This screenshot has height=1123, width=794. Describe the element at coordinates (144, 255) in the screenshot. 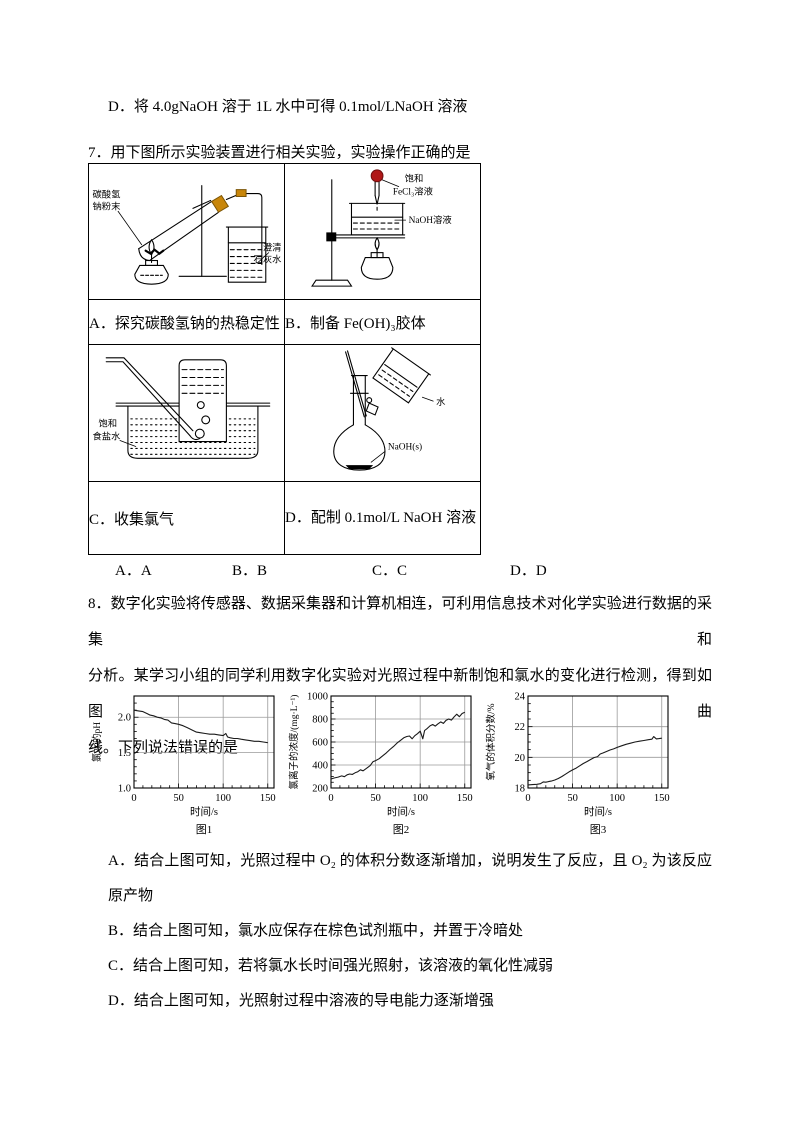

I see `test-tube-end` at that location.